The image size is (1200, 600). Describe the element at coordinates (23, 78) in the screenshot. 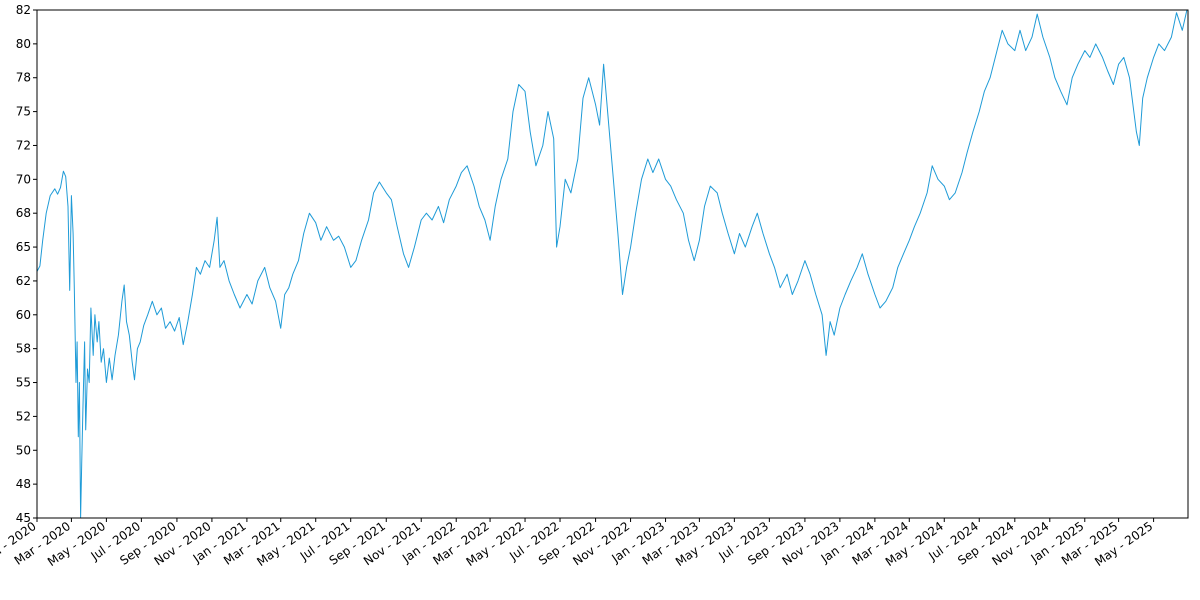

I see `y-tick-label: 78` at that location.